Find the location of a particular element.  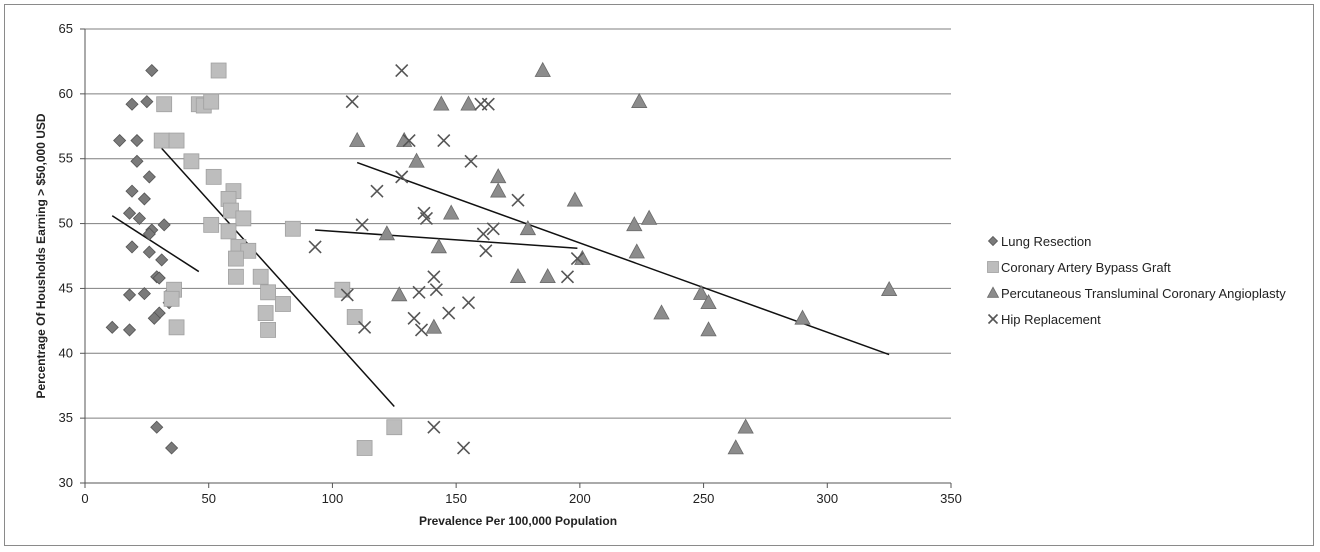

legend-marker-lung-resection is located at coordinates (993, 241).